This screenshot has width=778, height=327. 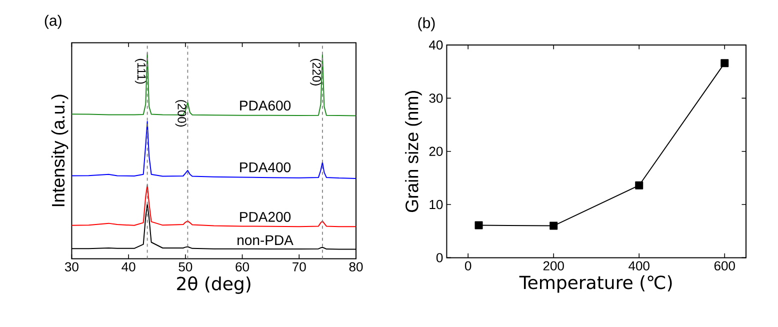 I want to click on x-axis-title: 2θ (deg), so click(x=213, y=285).